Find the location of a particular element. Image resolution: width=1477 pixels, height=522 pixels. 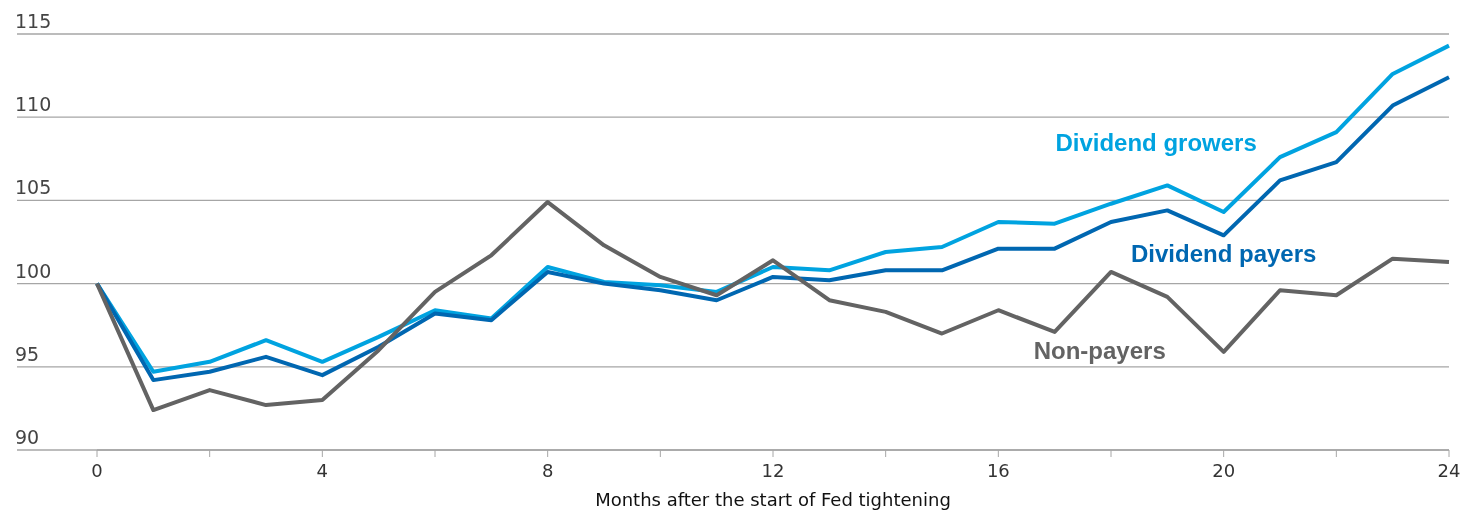

series-label: Non-payers is located at coordinates (1099, 350).